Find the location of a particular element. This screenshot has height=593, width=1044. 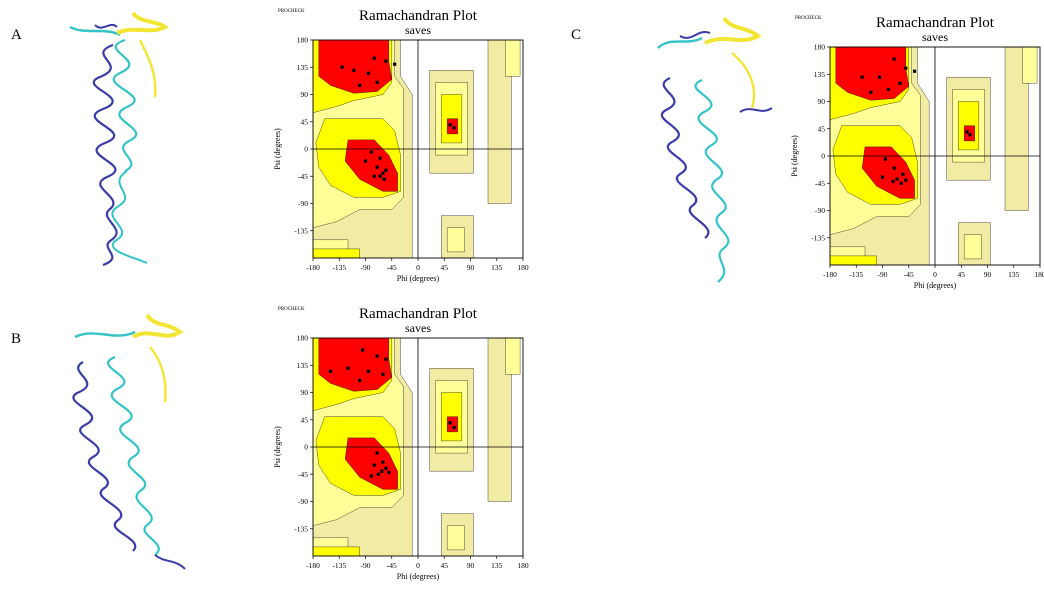

y-tick-label: 90 is located at coordinates (305, 392).